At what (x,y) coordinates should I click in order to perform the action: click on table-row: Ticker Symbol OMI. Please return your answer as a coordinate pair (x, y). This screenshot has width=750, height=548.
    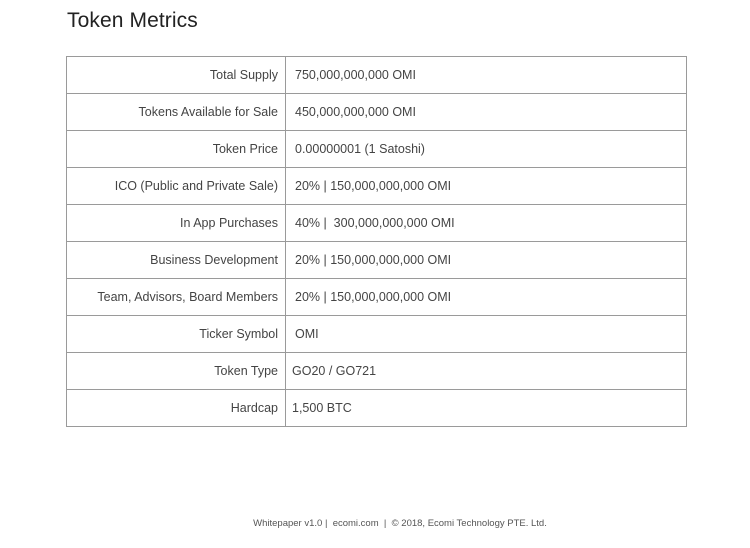
    Looking at the image, I should click on (376, 334).